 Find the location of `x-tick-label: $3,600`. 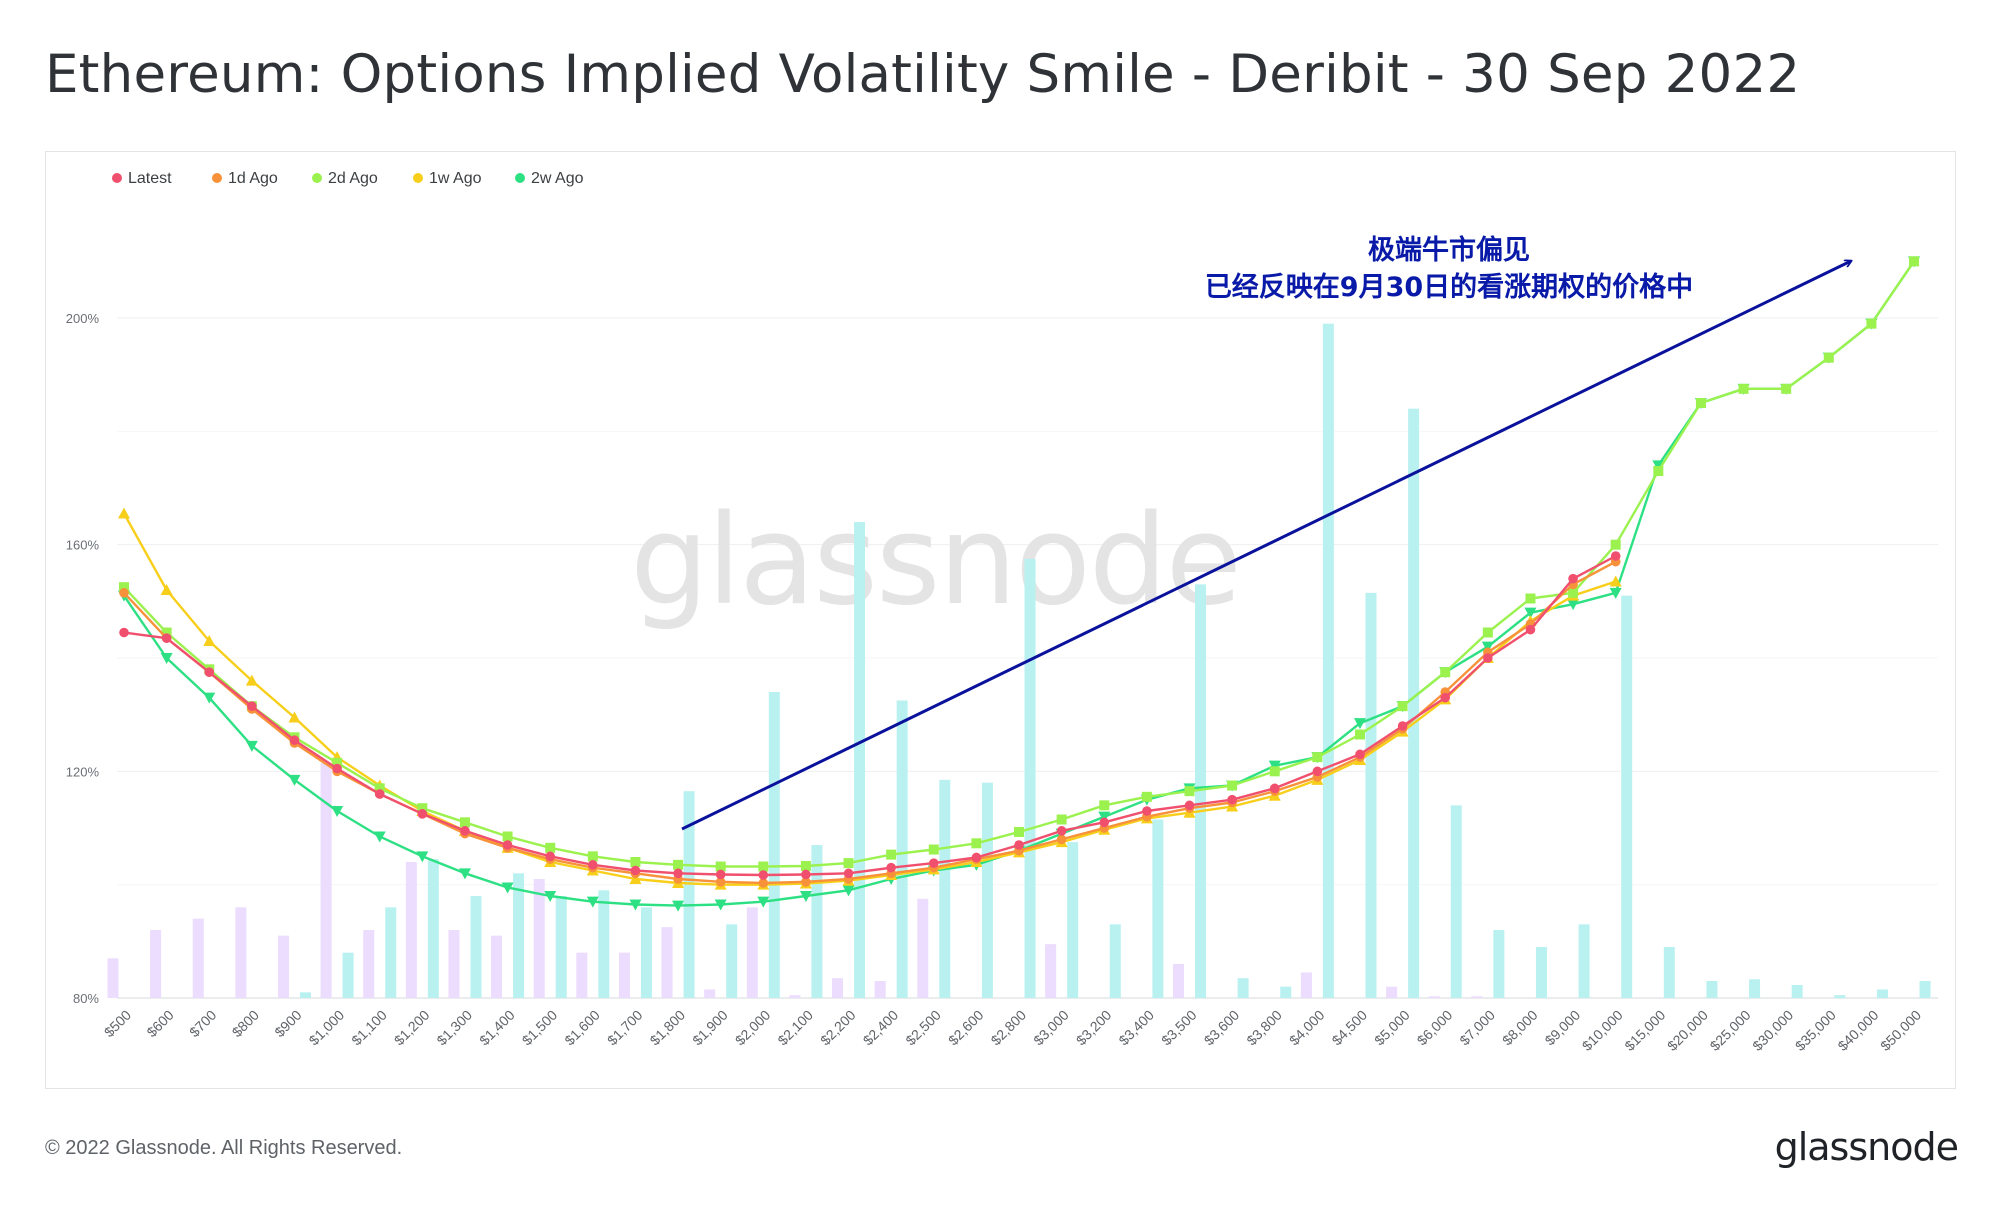

x-tick-label: $3,600 is located at coordinates (1222, 1028).